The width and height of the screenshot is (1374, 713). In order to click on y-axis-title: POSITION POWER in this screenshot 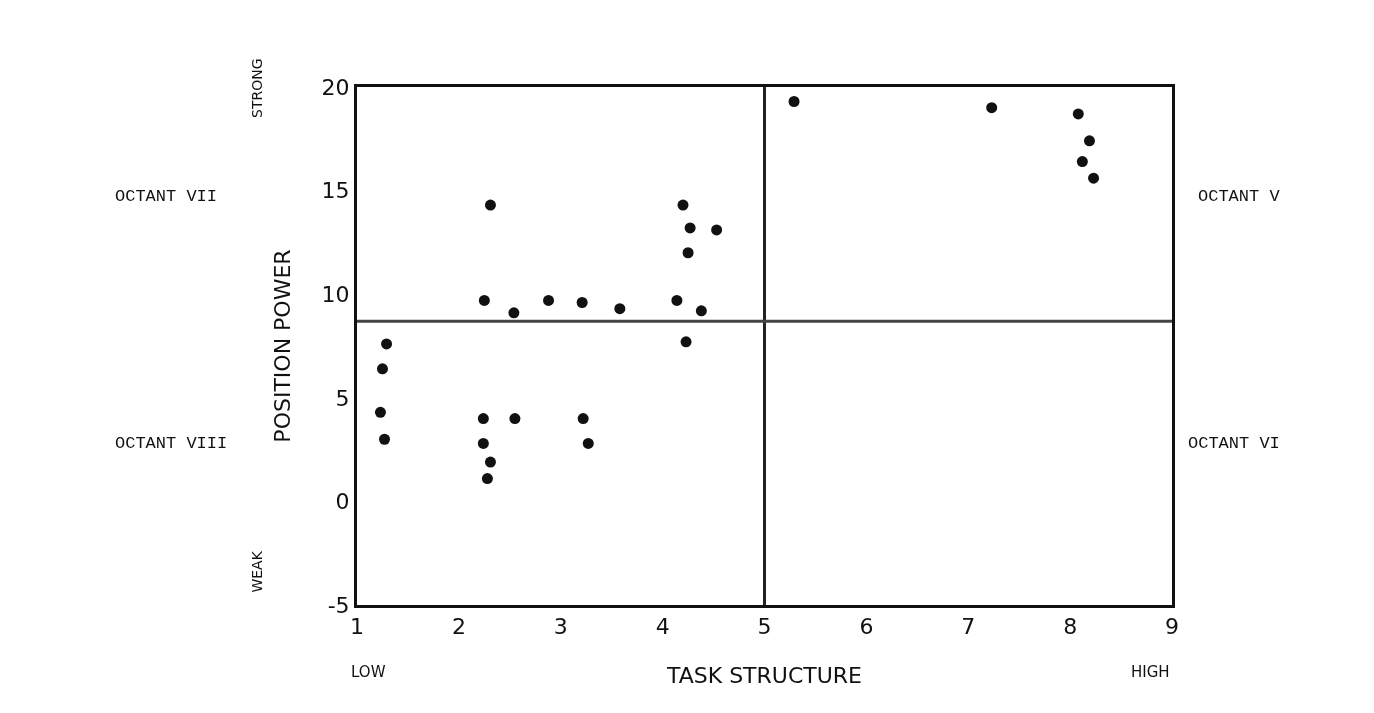, I will do `click(283, 346)`.